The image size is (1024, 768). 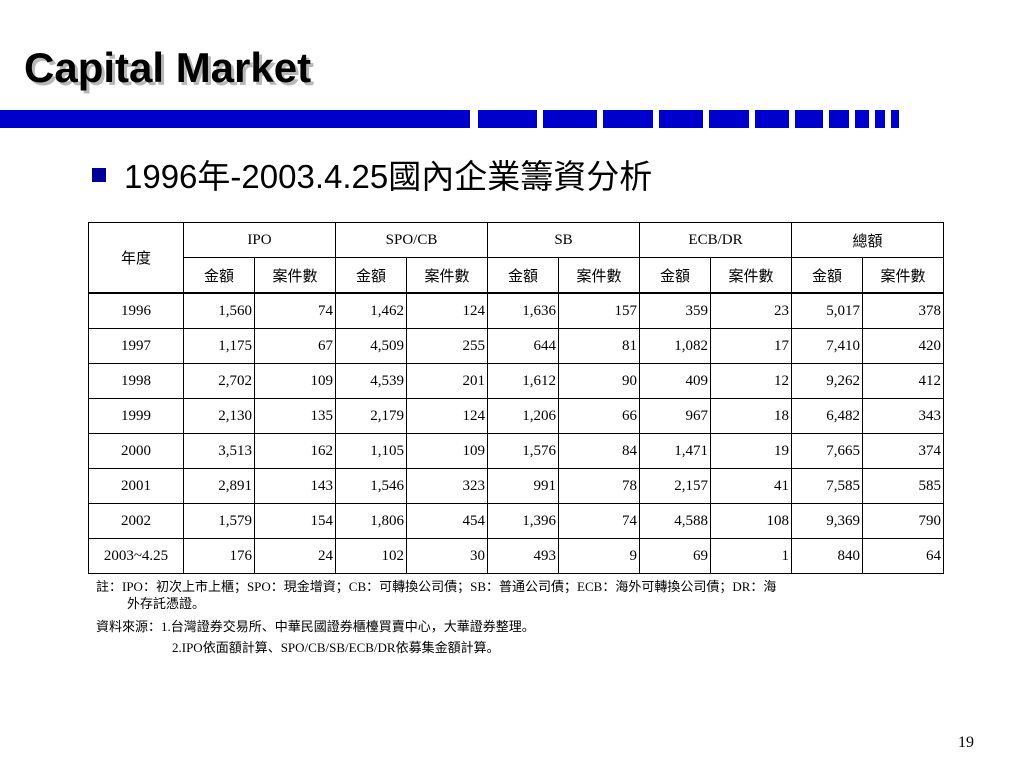 What do you see at coordinates (827, 486) in the screenshot?
I see `amount-cell: 7,585` at bounding box center [827, 486].